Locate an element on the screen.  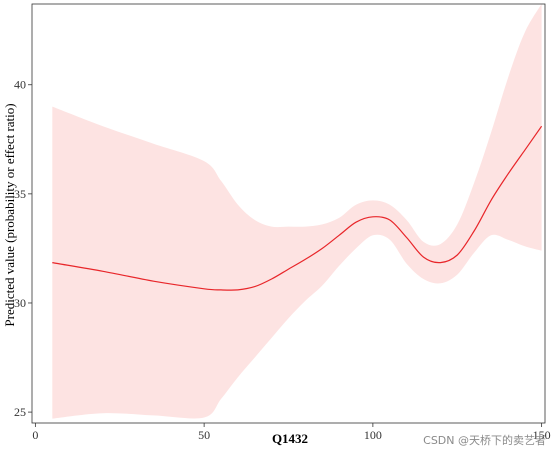
x-tick-label: 0 is located at coordinates (35, 435).